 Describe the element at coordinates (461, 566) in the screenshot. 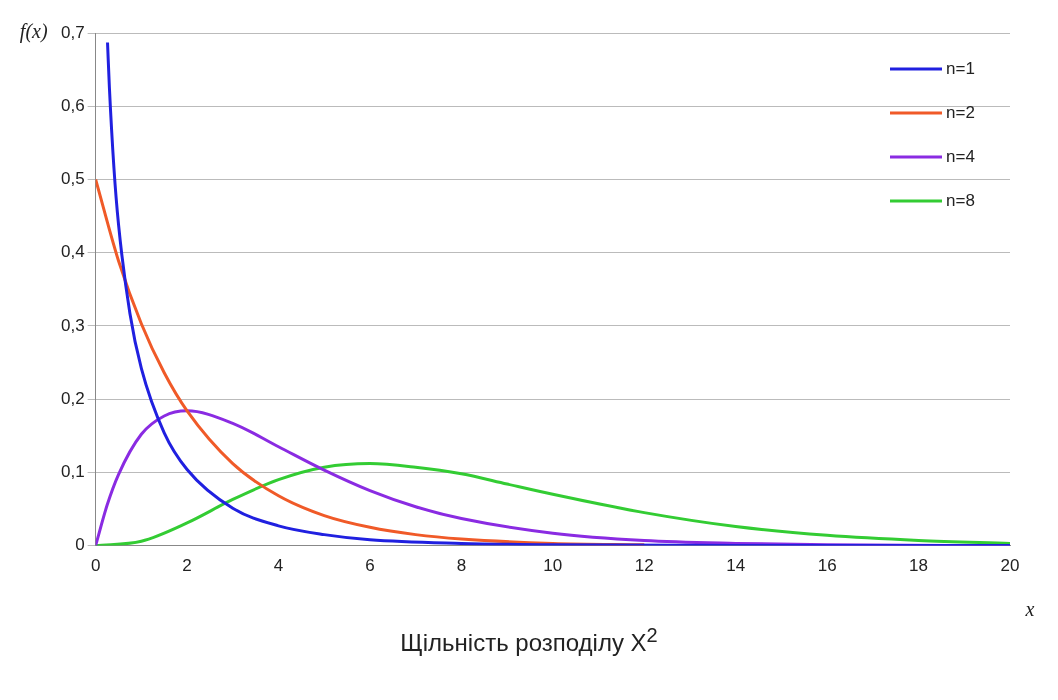

I see `x-tick-label: 8` at that location.